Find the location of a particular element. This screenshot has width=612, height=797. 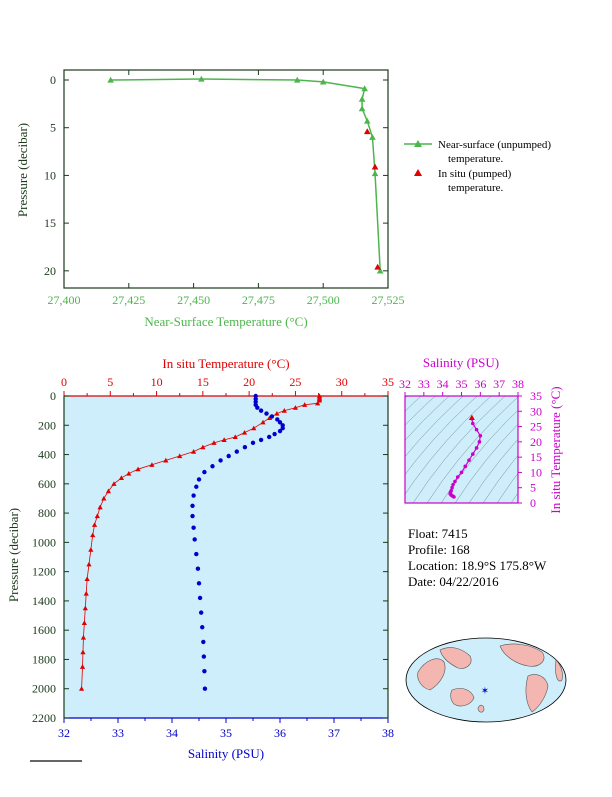

pressure-tick-label: 2000 is located at coordinates (44, 689).